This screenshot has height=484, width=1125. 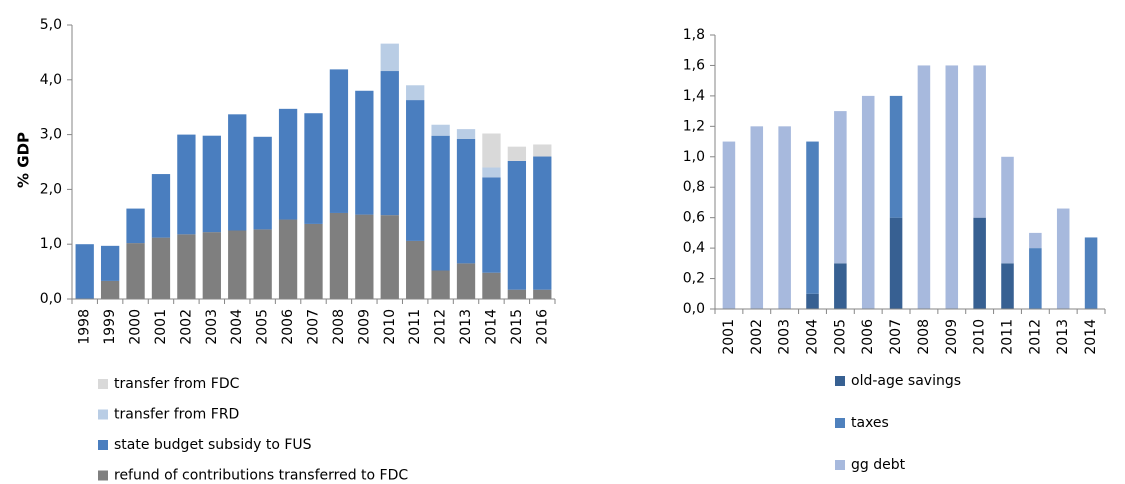 What do you see at coordinates (868, 337) in the screenshot?
I see `x-tick-label: 2006` at bounding box center [868, 337].